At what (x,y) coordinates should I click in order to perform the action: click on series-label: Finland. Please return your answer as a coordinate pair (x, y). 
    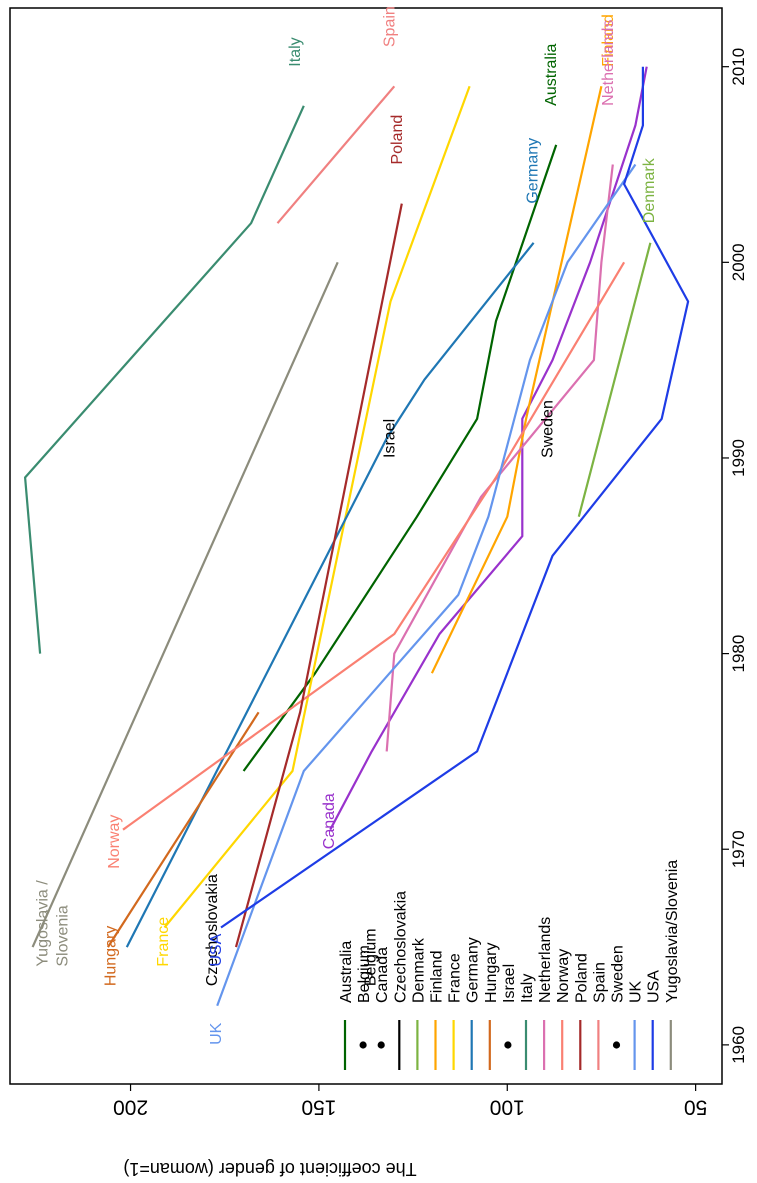
    Looking at the image, I should click on (608, 40).